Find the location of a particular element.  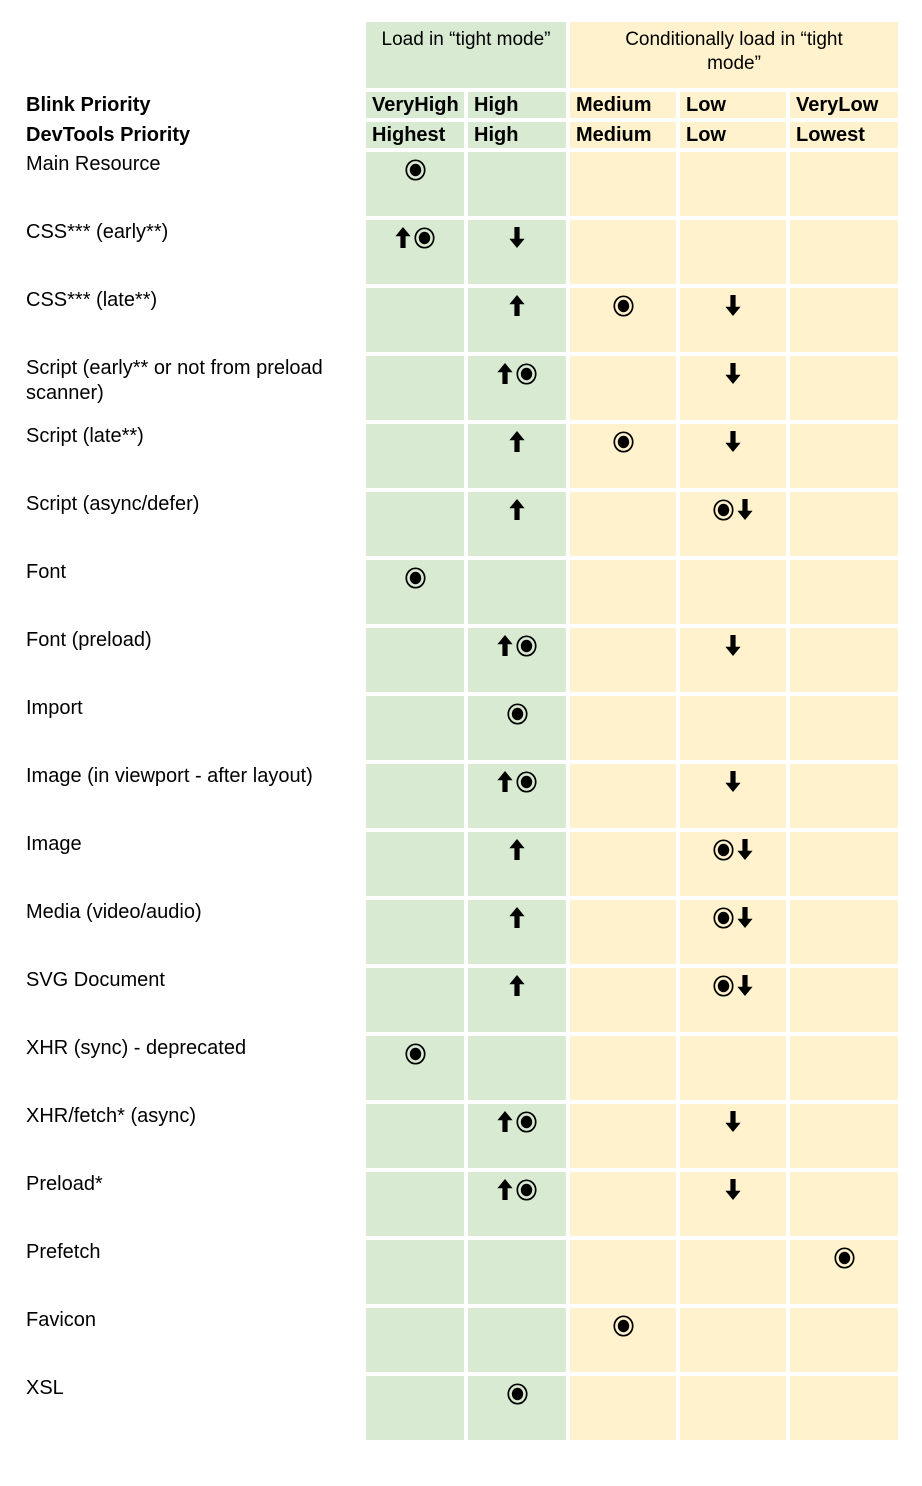

devtools-cell-high: High is located at coordinates (517, 135).